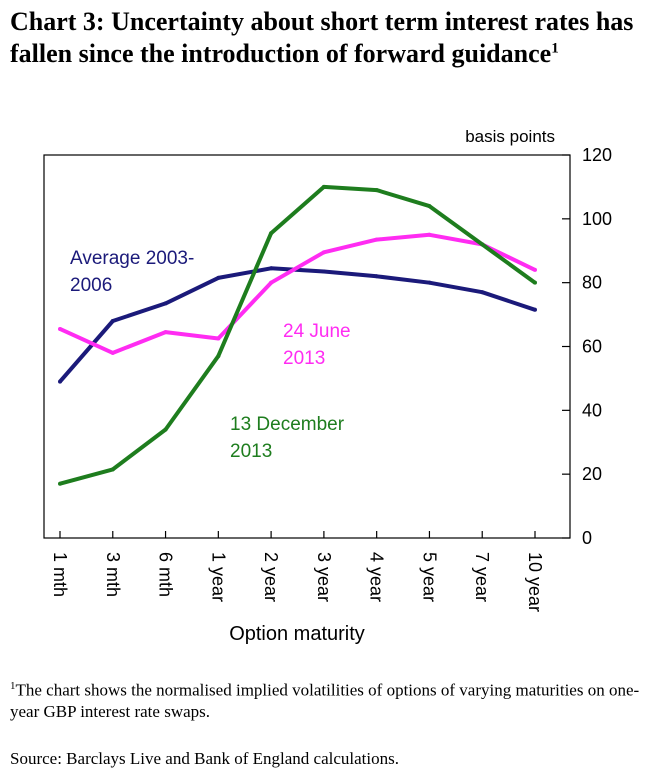 Image resolution: width=645 pixels, height=781 pixels. Describe the element at coordinates (297, 634) in the screenshot. I see `x-axis-label: Option maturity` at that location.